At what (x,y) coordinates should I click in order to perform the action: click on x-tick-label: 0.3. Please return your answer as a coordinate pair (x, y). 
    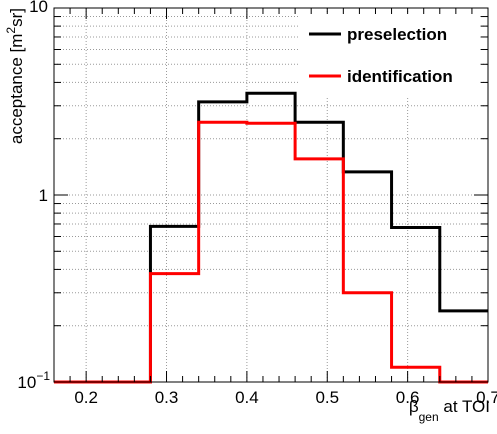
    Looking at the image, I should click on (167, 397).